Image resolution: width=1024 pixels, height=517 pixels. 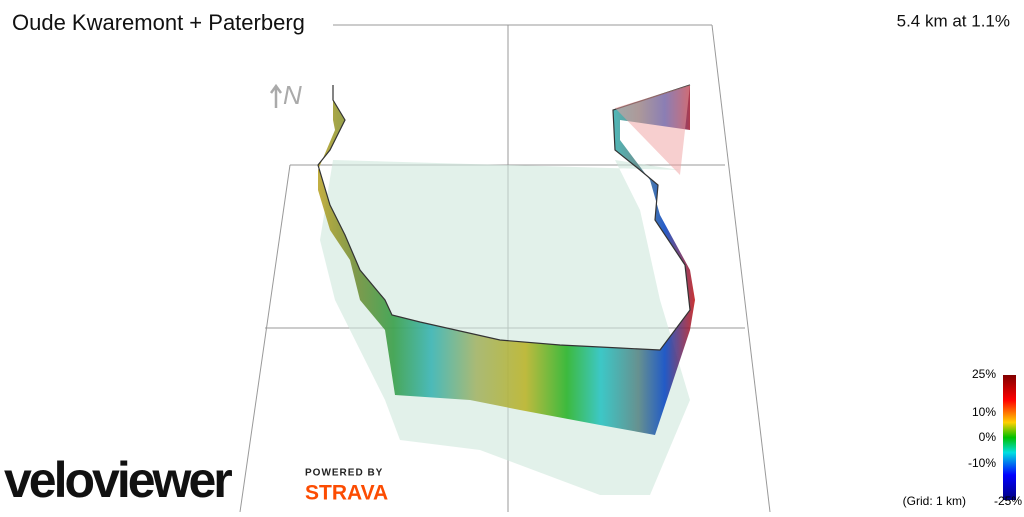 What do you see at coordinates (118, 480) in the screenshot?
I see `logo: veloviewer` at bounding box center [118, 480].